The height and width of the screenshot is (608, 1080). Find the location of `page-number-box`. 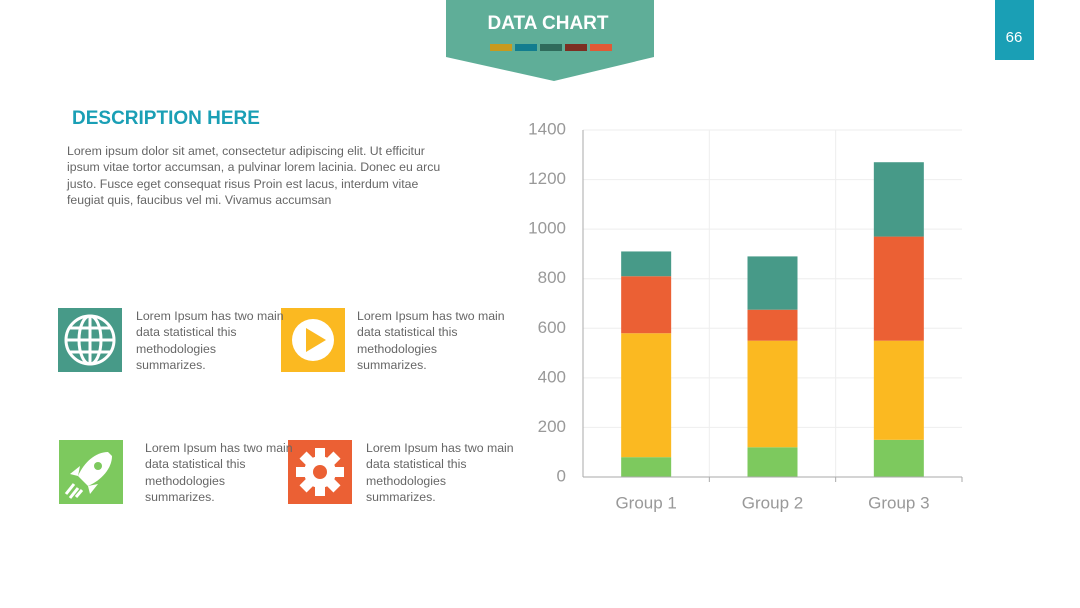

page-number-box is located at coordinates (1014, 30).